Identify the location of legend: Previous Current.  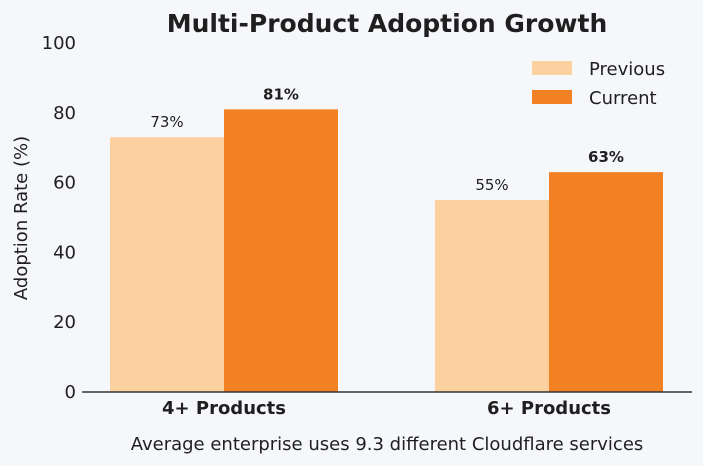
(598, 84).